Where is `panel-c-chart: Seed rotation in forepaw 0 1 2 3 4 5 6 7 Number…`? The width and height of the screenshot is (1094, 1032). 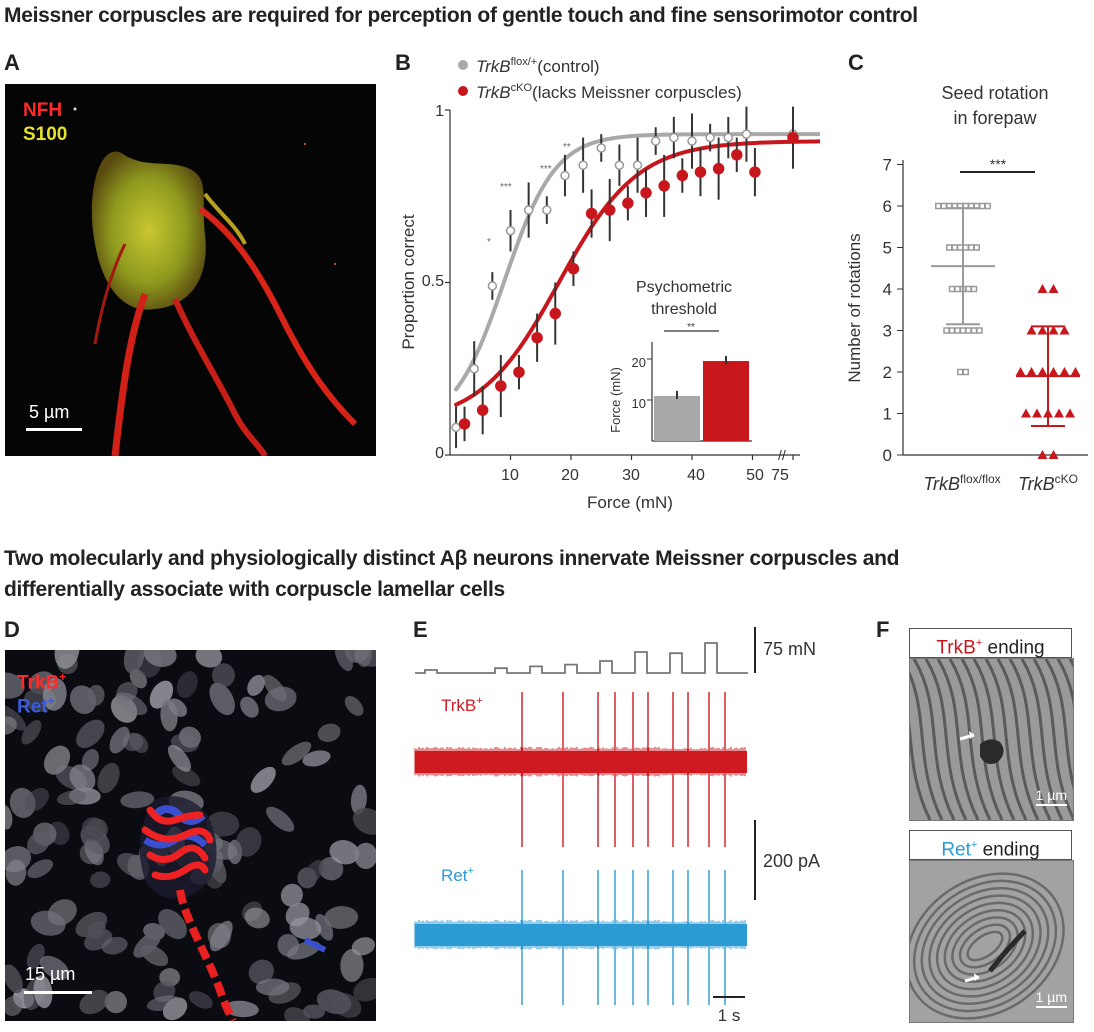
panel-c-chart: Seed rotation in forepaw 0 1 2 3 4 5 6 7 Number… is located at coordinates (966, 288).